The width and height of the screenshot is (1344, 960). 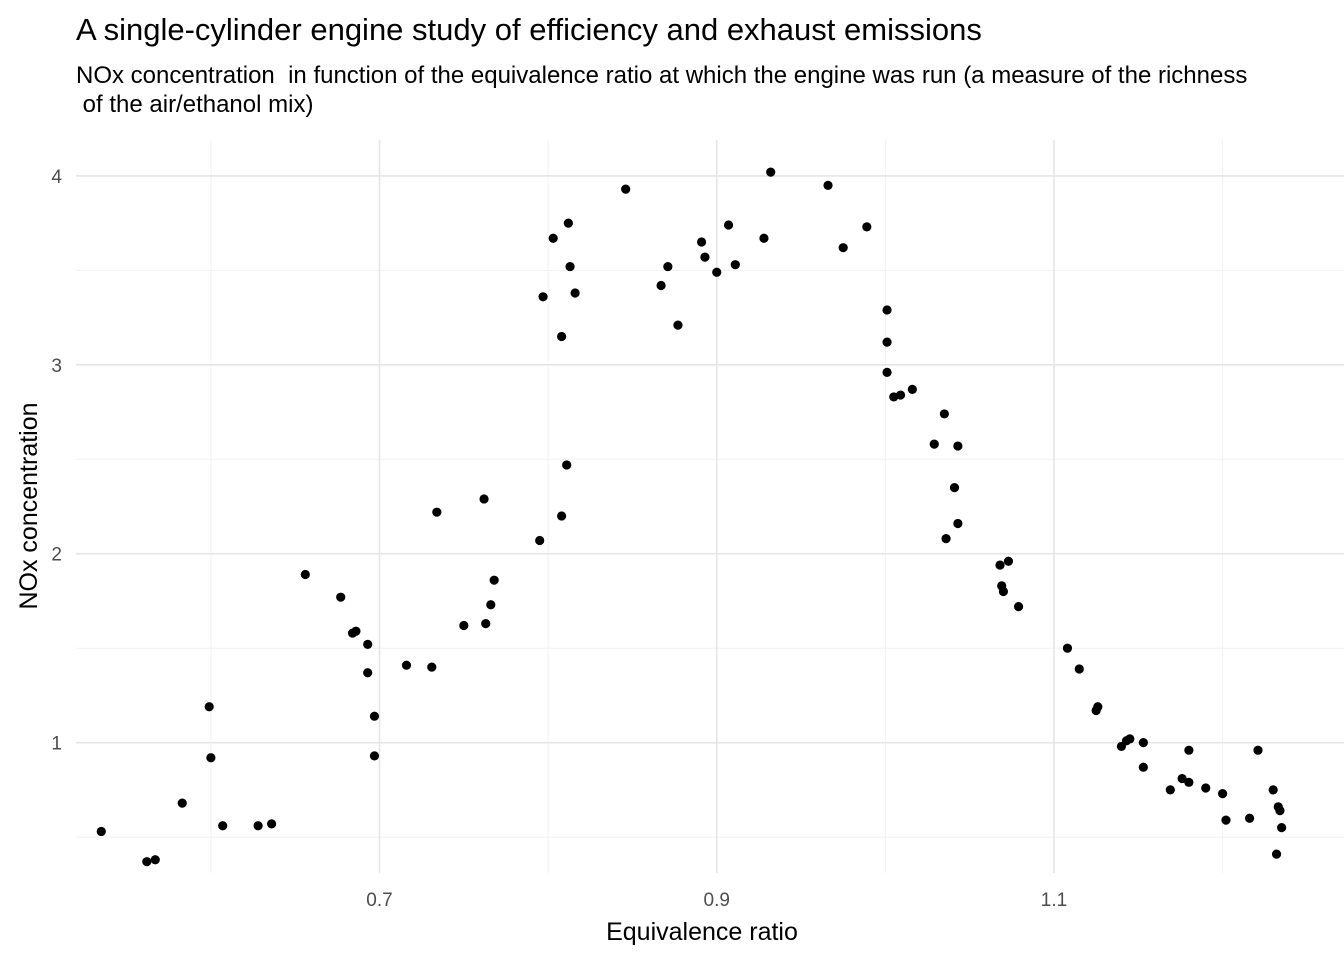 I want to click on x-axis-ticks: 0.7 0.9 1.1, so click(x=716, y=900).